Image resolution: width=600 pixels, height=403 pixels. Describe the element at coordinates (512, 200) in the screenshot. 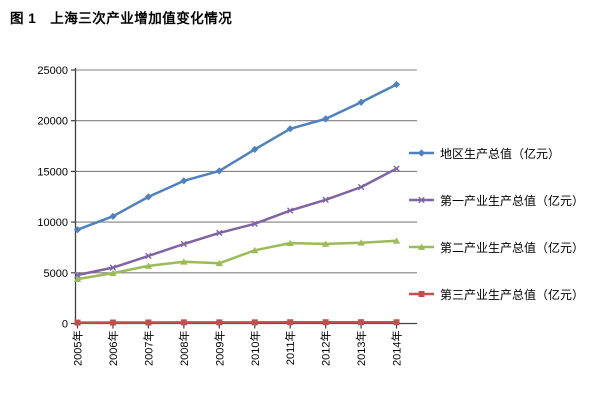

I see `legend-label: 第一产业生产总值（亿元）` at that location.